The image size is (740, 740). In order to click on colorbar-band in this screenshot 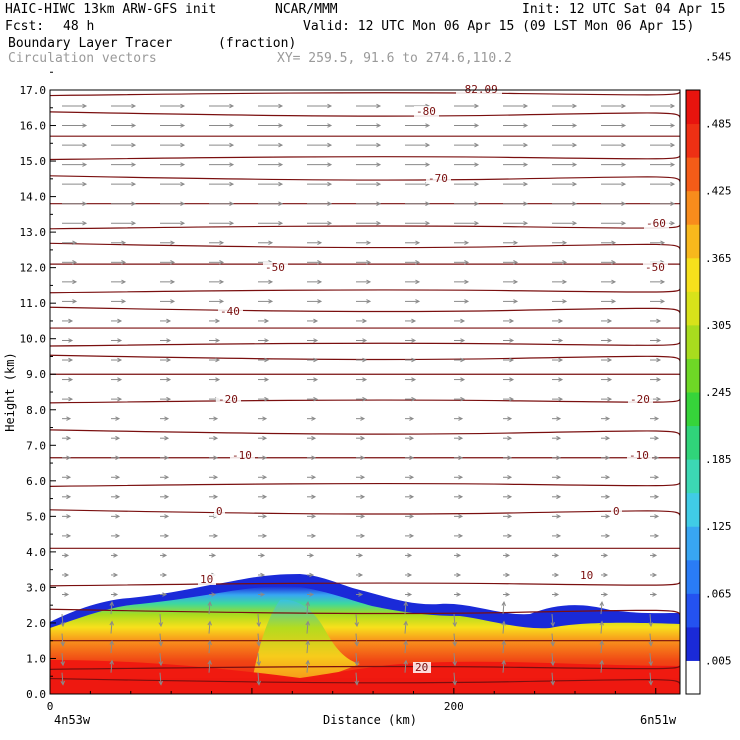, I will do `click(693, 543)`.